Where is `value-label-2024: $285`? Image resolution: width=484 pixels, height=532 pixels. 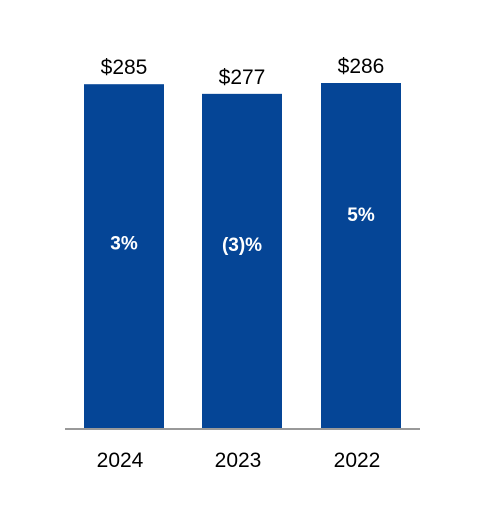
value-label-2024: $285 is located at coordinates (124, 67).